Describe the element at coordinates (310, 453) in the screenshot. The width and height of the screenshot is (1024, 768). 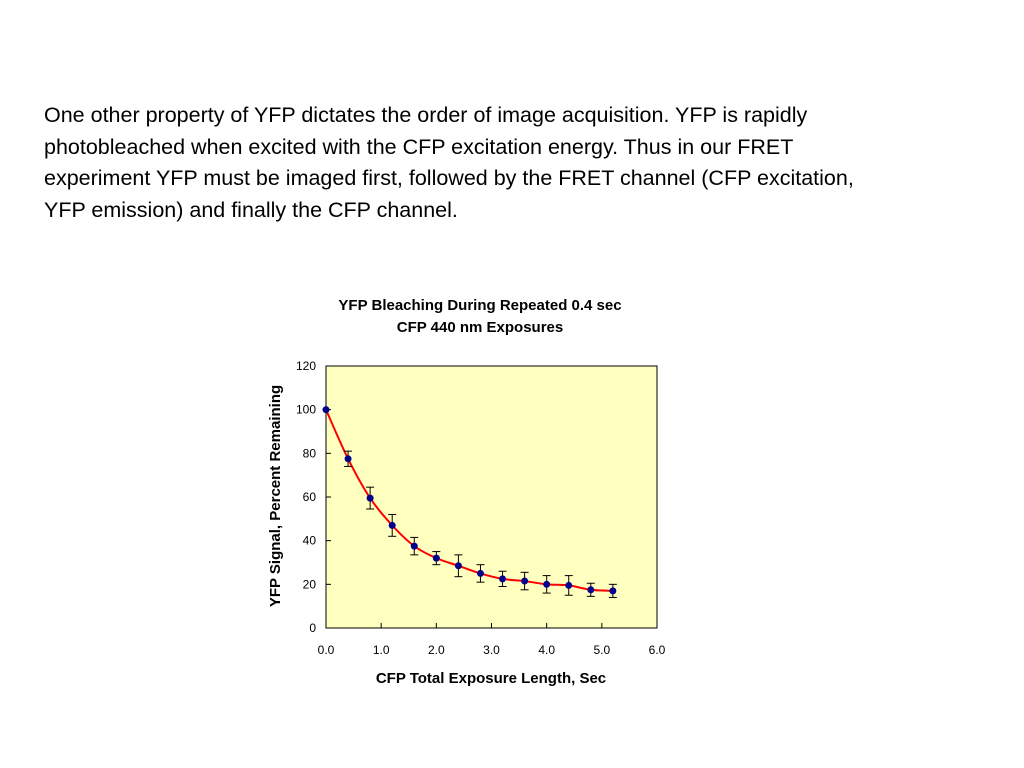
I see `y-tick-label: 80` at that location.